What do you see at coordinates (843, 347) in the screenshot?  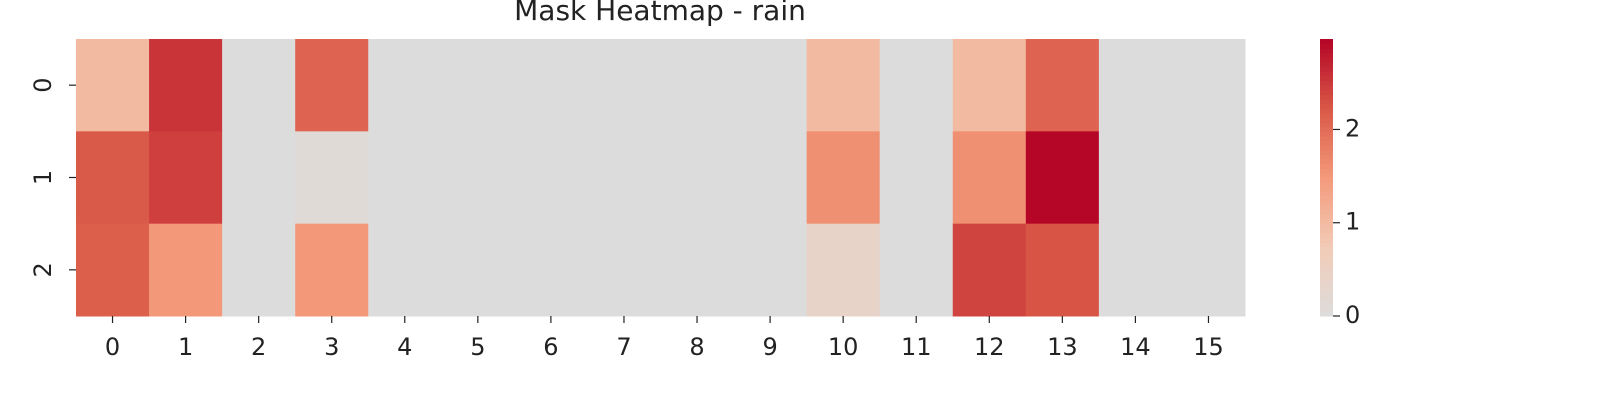 I see `x-tick-label: 10` at bounding box center [843, 347].